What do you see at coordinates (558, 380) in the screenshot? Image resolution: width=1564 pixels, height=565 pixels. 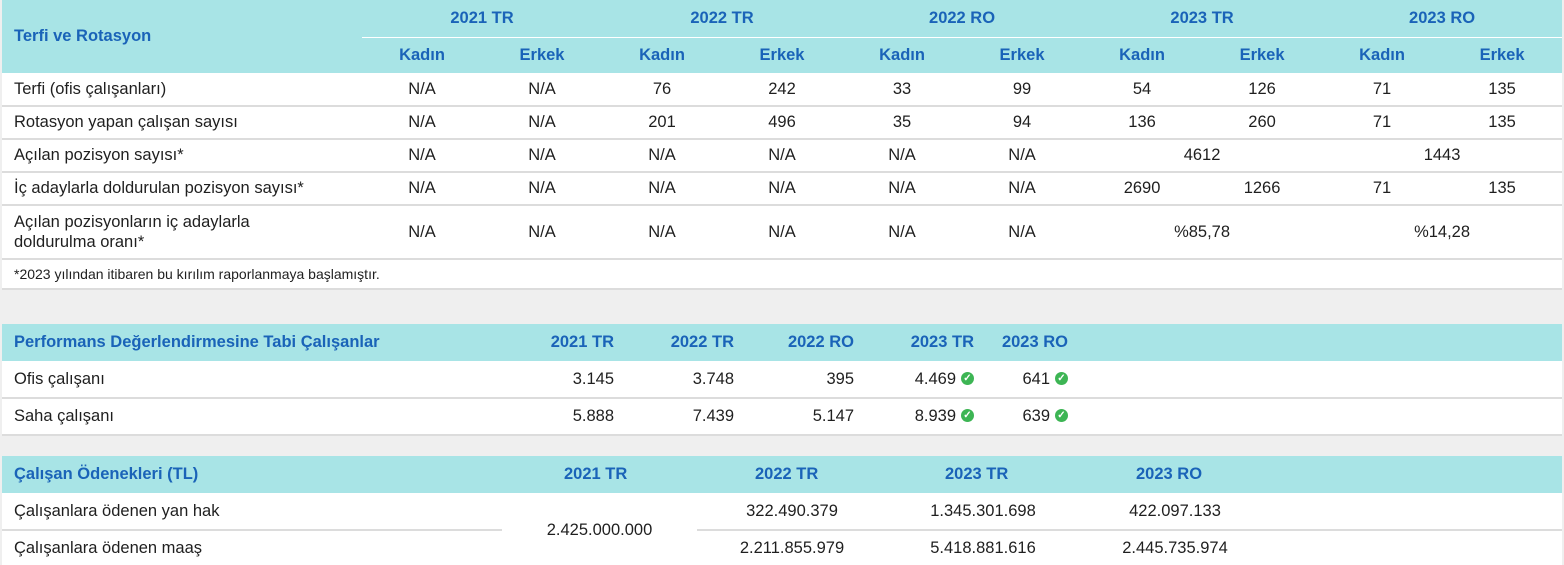 I see `cell: 3.145` at bounding box center [558, 380].